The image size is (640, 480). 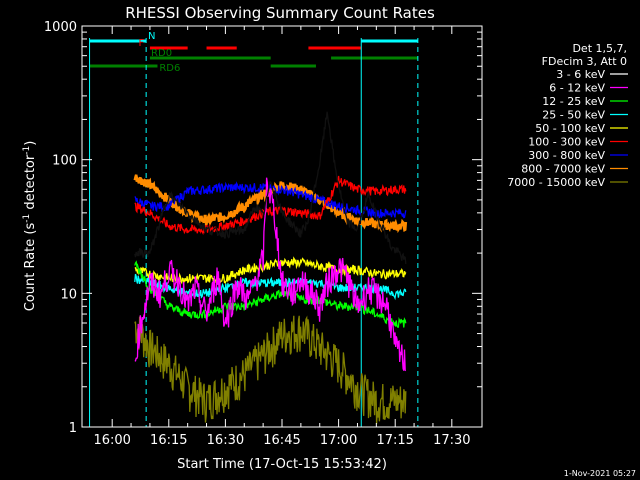 I want to click on y-axis-label-main: Count Rate (s, so click(x=30, y=267).